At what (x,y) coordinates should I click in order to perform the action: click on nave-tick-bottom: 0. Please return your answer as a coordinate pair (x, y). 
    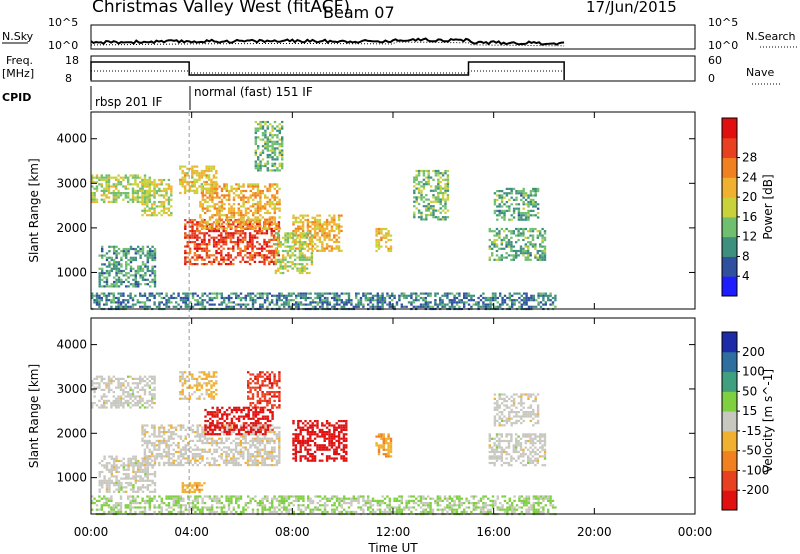
    Looking at the image, I should click on (711, 78).